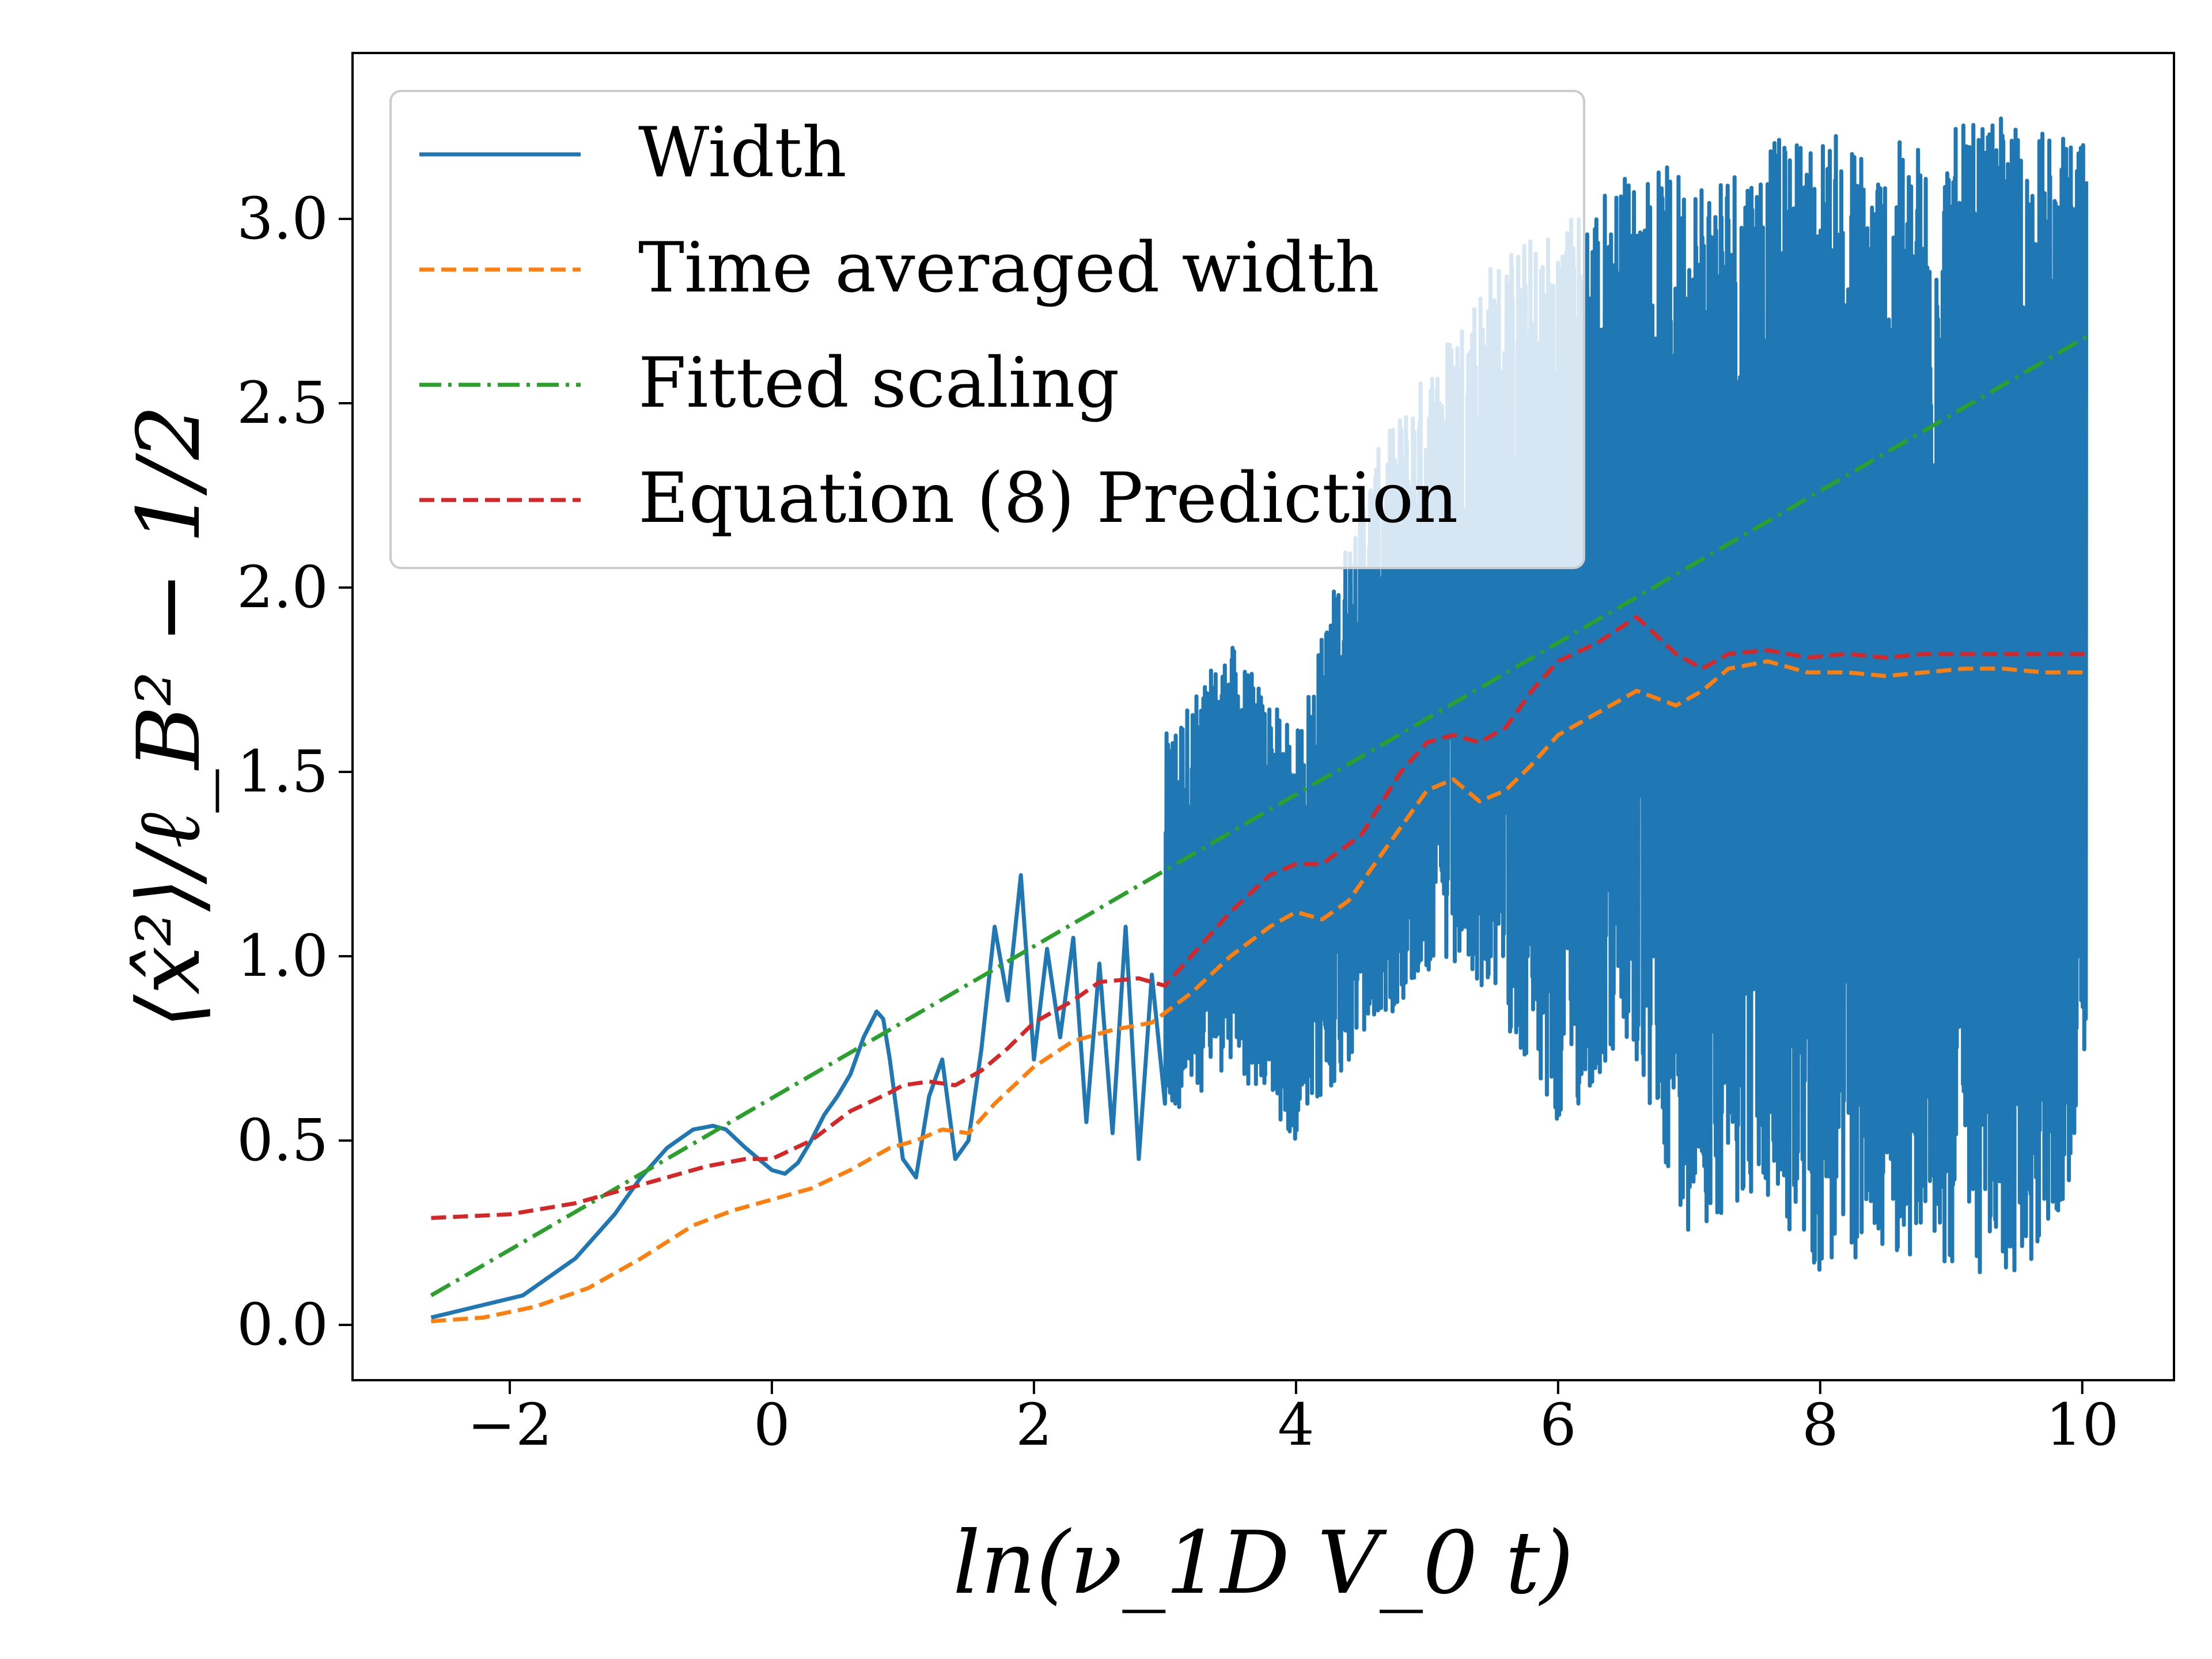 The width and height of the screenshot is (2212, 1659). Describe the element at coordinates (1034, 1425) in the screenshot. I see `x-tick-label: 2` at that location.